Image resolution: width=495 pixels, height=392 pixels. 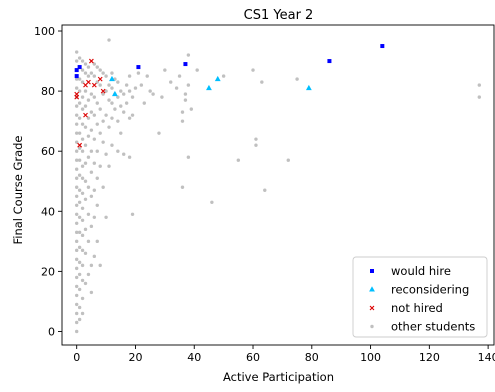 I want to click on legend-box, so click(x=420, y=297).